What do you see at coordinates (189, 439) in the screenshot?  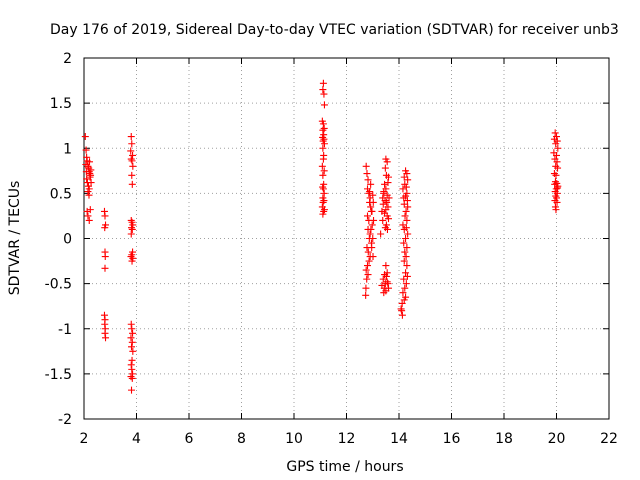 I see `x-tick-label-6: 6` at bounding box center [189, 439].